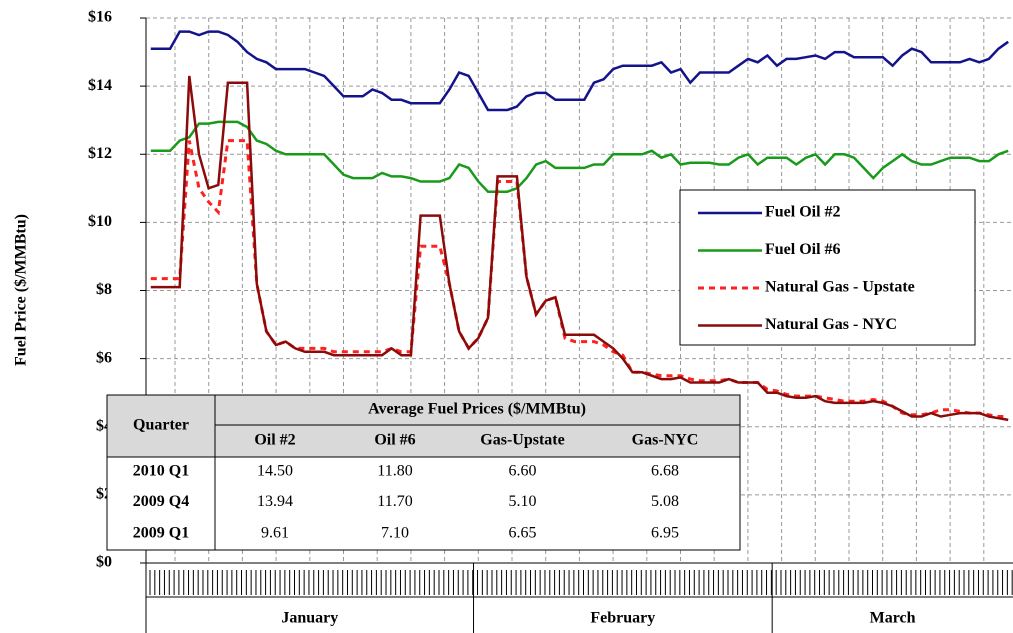 Image resolution: width=1013 pixels, height=633 pixels. What do you see at coordinates (100, 153) in the screenshot?
I see `y-tick-label: $12` at bounding box center [100, 153].